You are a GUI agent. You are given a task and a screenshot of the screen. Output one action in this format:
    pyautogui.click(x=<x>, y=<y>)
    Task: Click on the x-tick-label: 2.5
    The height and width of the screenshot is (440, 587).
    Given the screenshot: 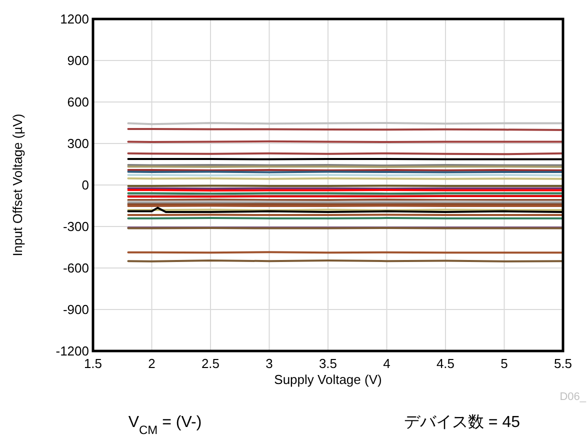 What is the action you would take?
    pyautogui.click(x=210, y=363)
    